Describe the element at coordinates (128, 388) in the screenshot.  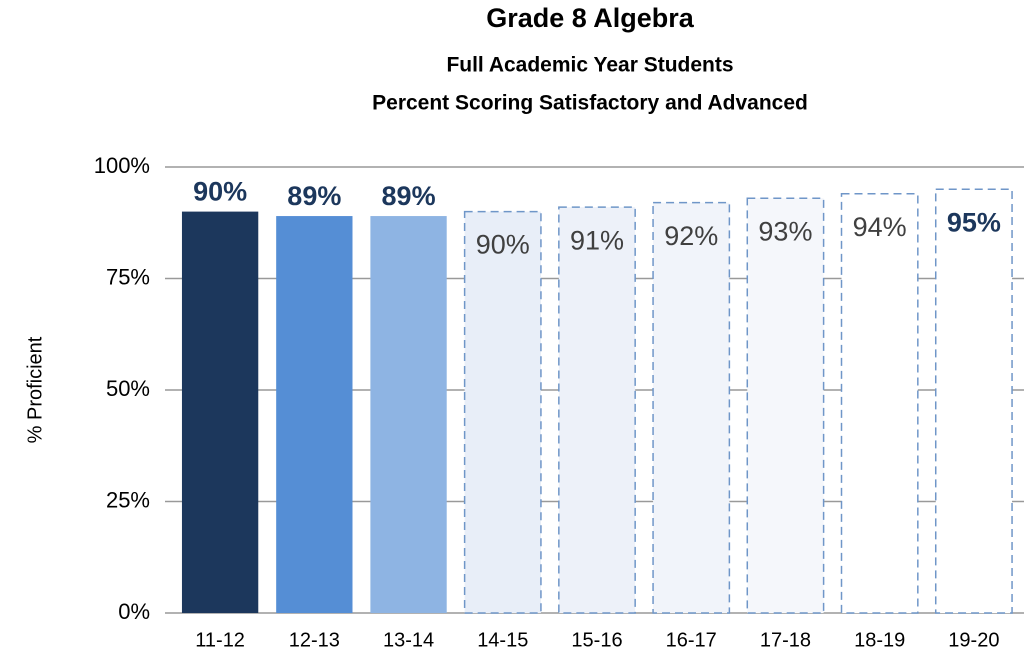
I see `y-tick-label: 50%` at that location.